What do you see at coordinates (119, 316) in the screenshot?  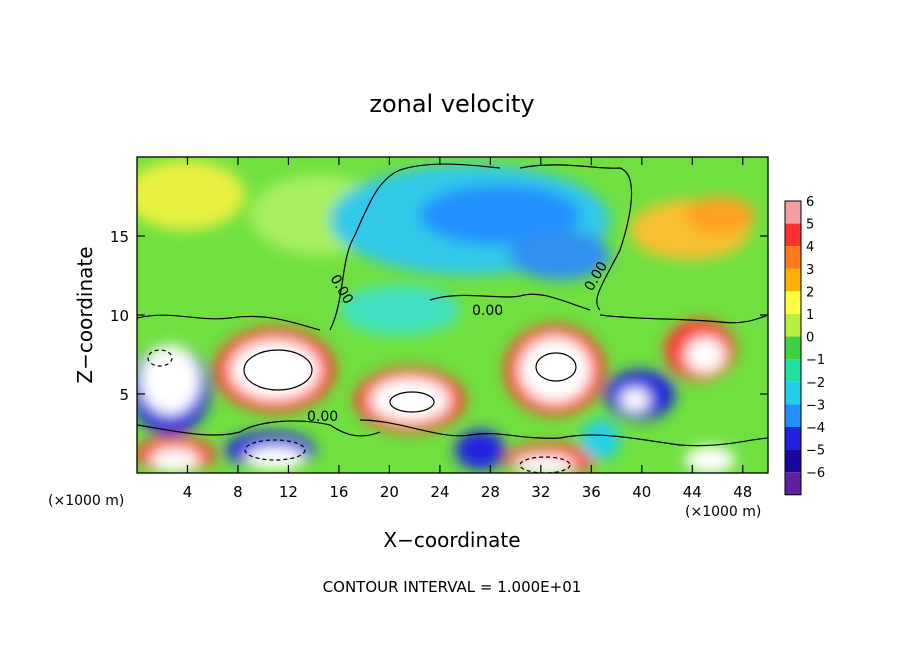 I see `y-tick-label: 10` at bounding box center [119, 316].